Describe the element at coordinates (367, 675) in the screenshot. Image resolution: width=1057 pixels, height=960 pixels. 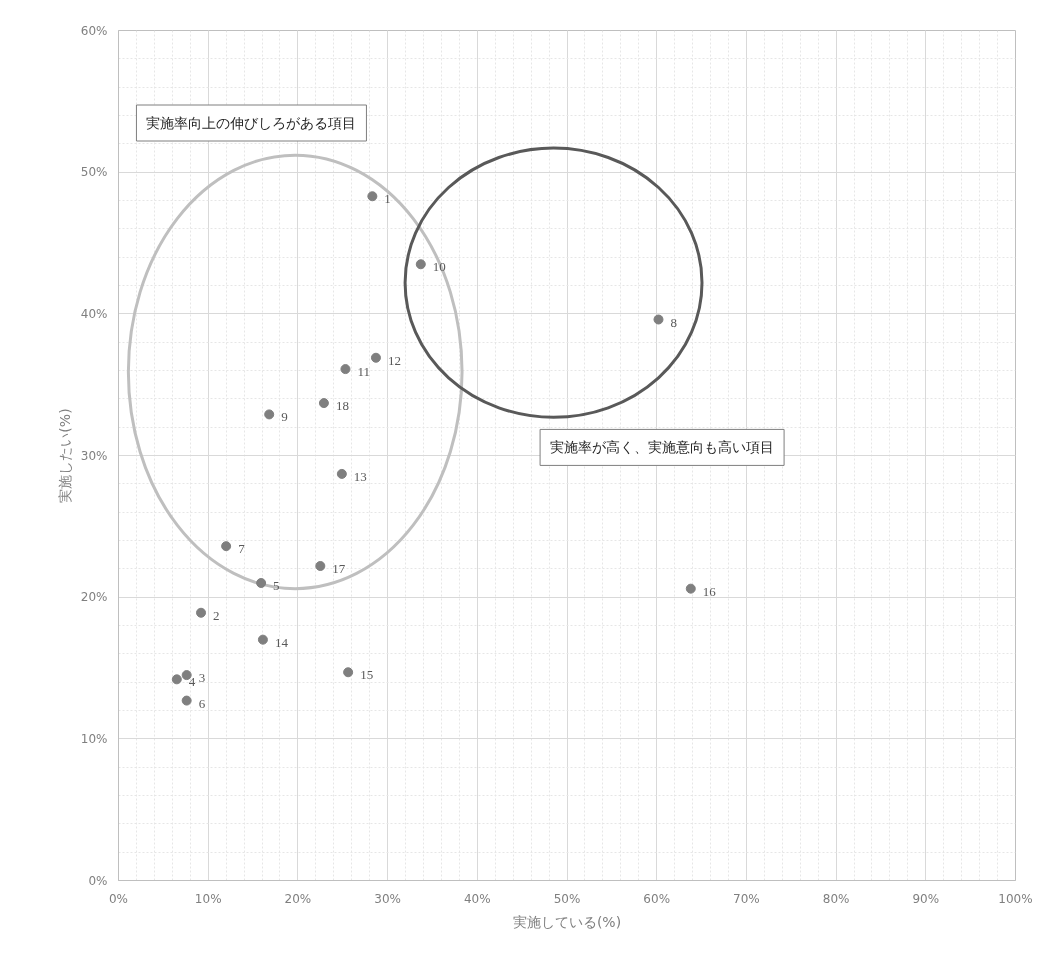
I see `text: 15` at that location.